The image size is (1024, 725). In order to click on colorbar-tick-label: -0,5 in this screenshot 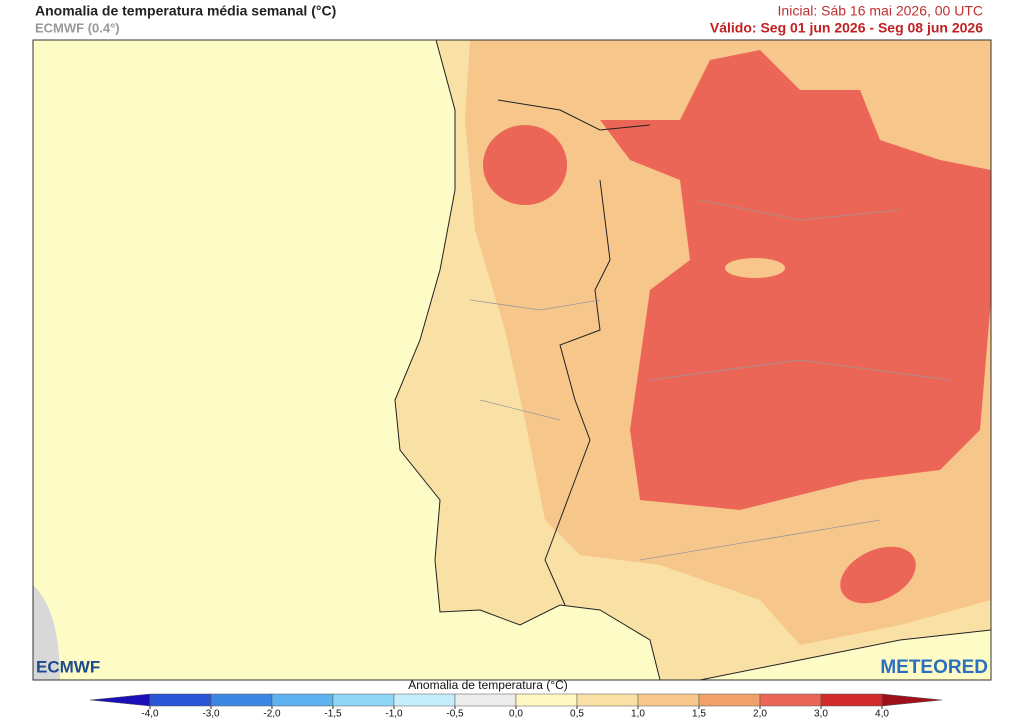, I will do `click(455, 714)`.